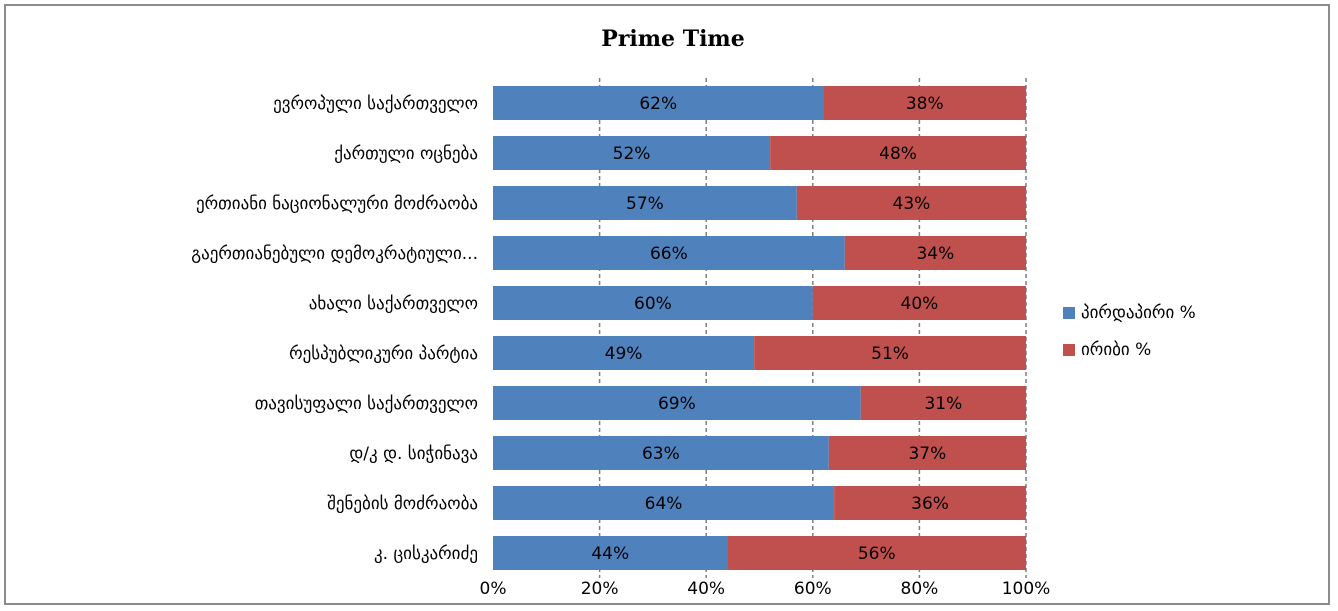  I want to click on data-label: 31%, so click(943, 404).